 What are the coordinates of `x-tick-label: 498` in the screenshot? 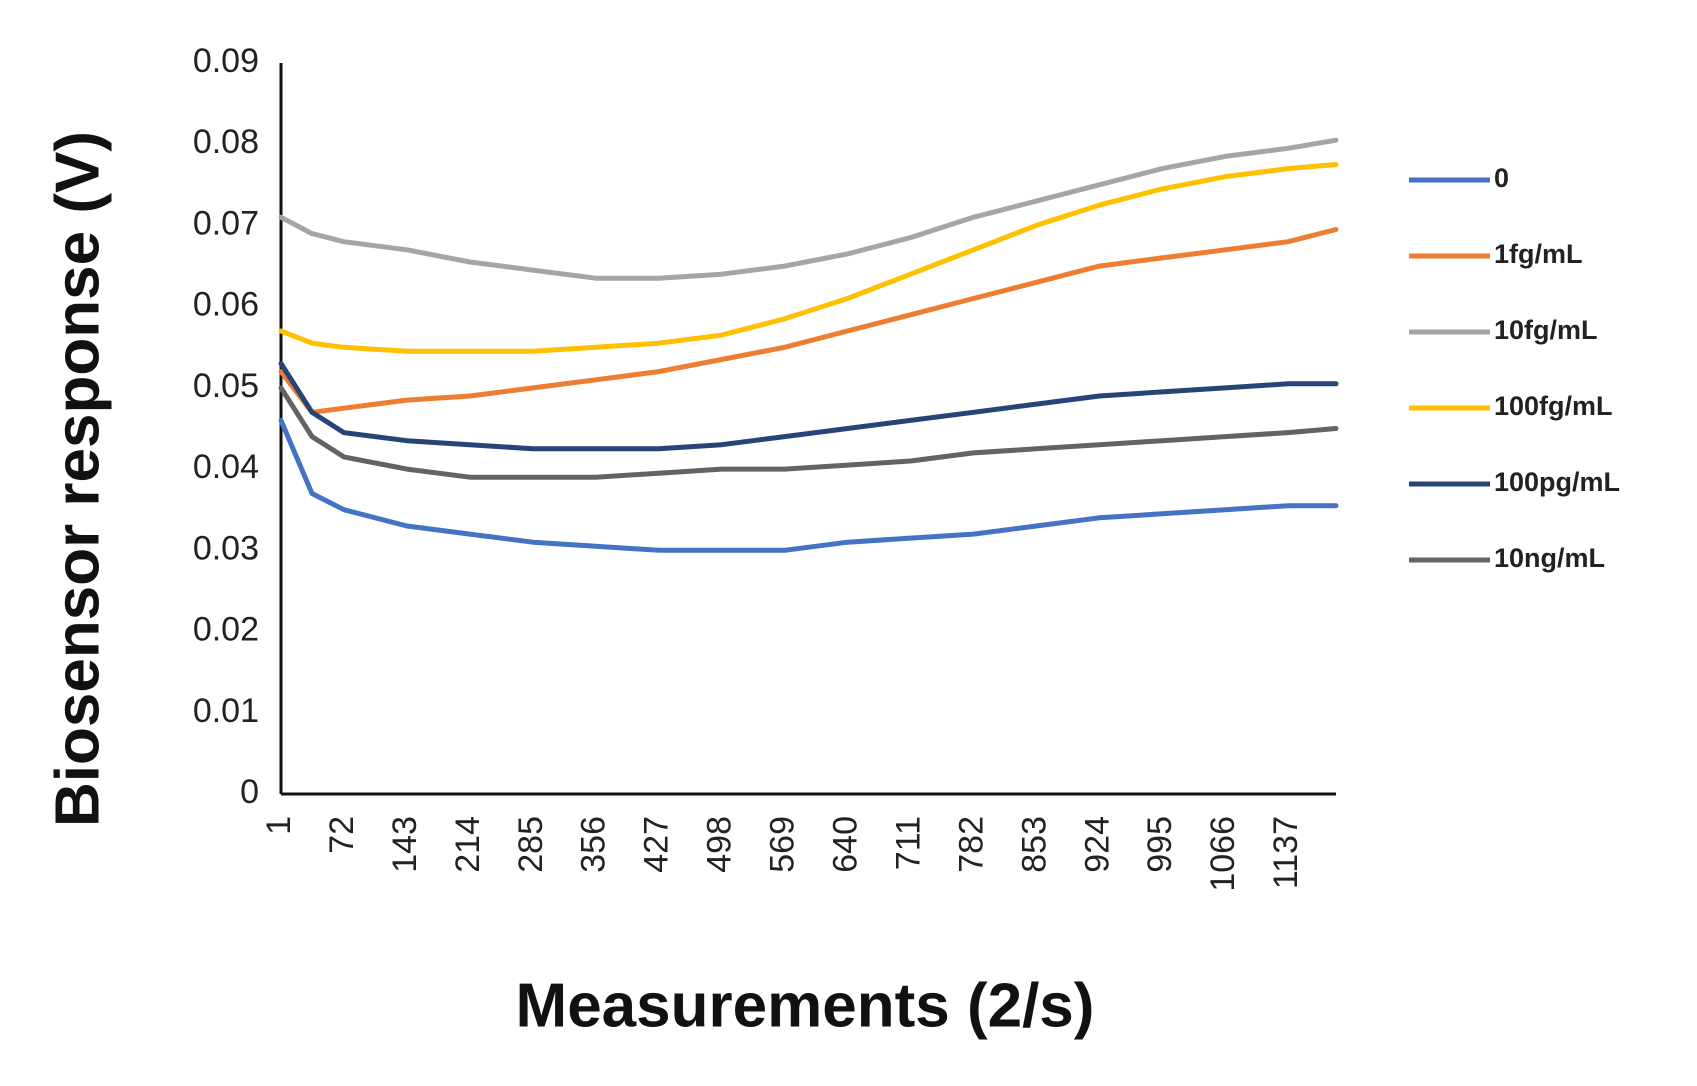 It's located at (720, 844).